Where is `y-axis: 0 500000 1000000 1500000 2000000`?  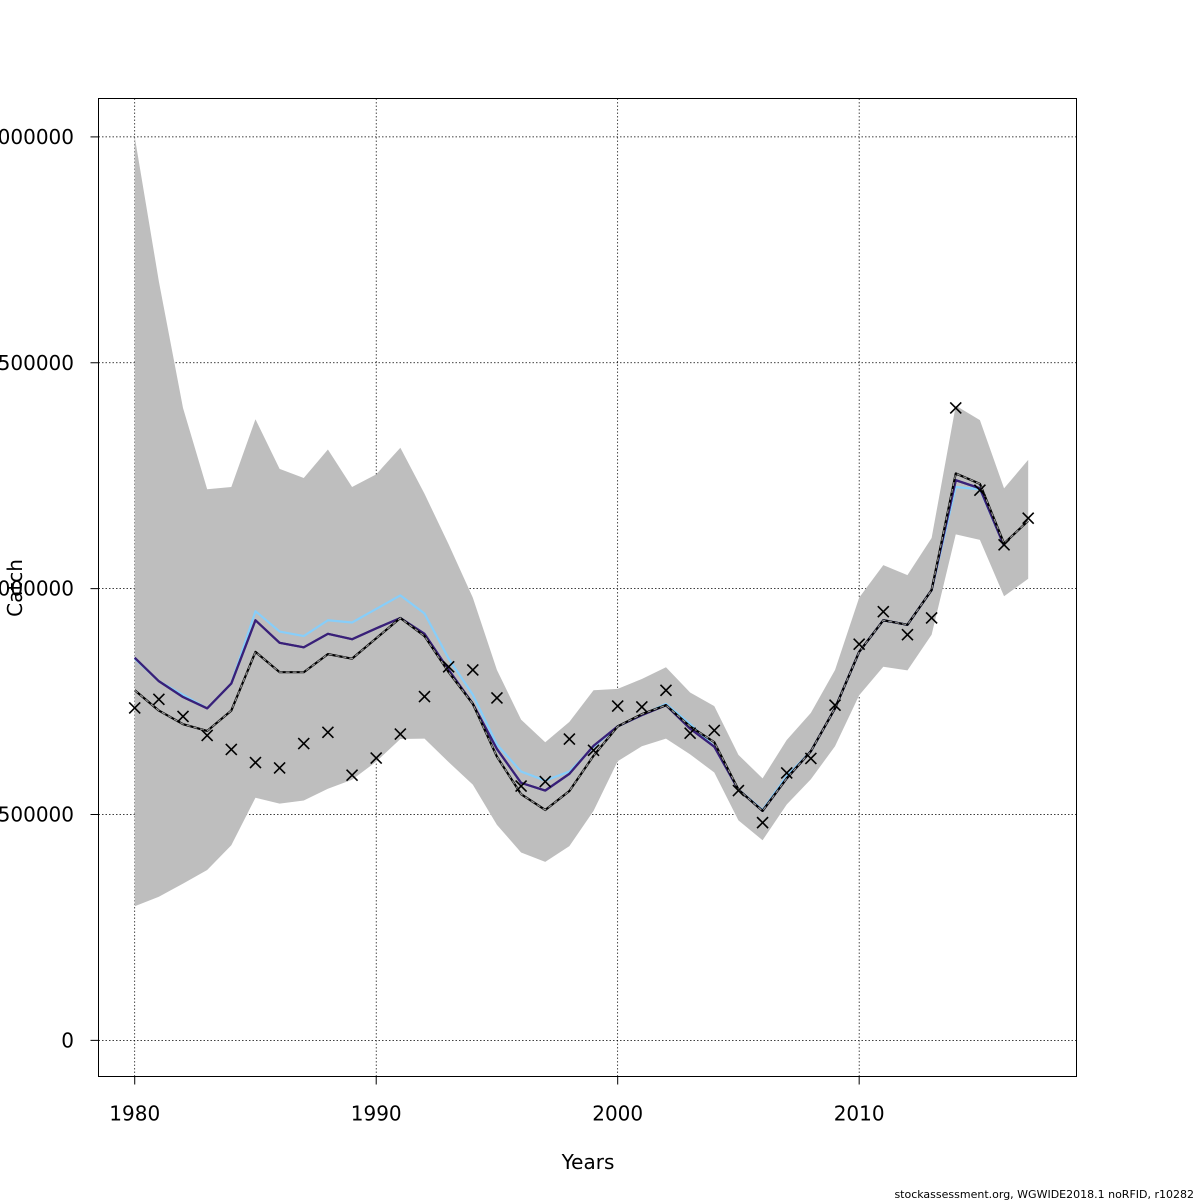
y-axis: 0 500000 1000000 1500000 2000000 is located at coordinates (49, 588).